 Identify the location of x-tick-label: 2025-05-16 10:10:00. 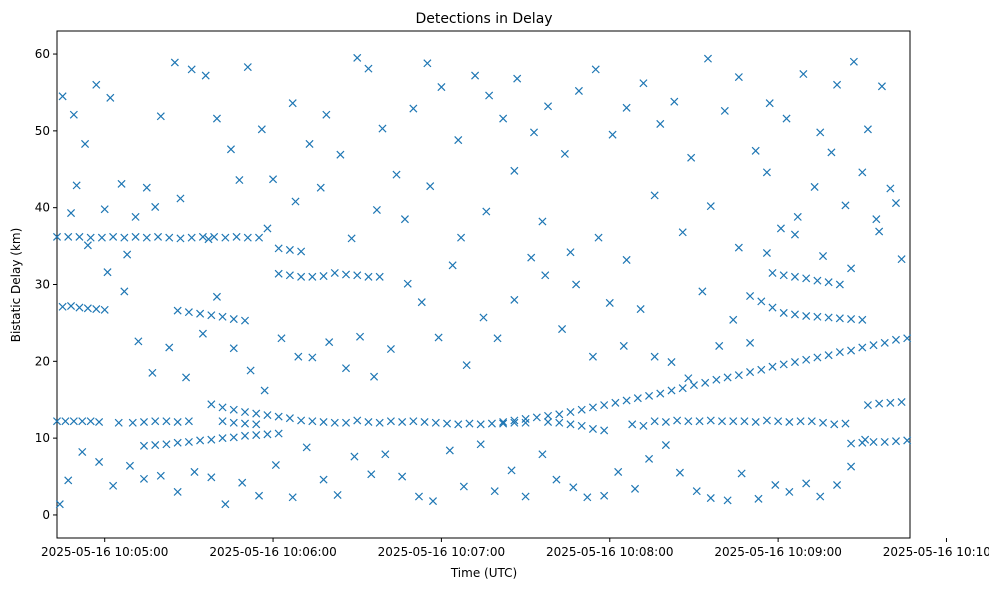
(936, 552).